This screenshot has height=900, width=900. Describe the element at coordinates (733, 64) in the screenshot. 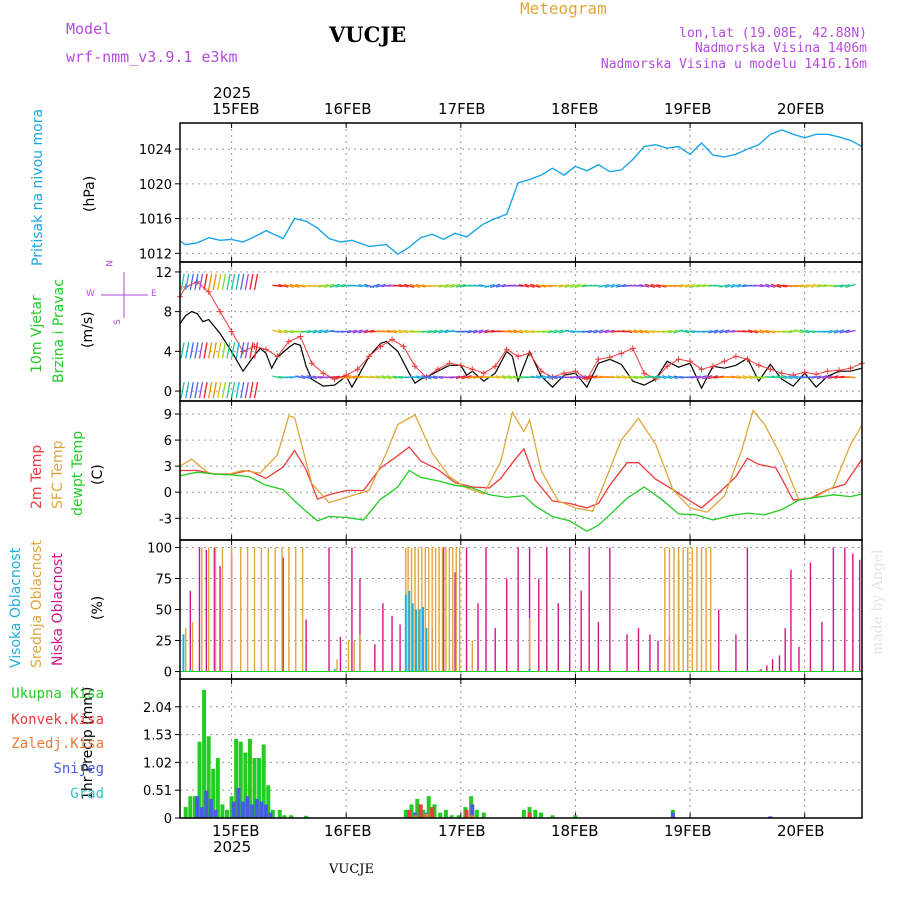

I see `model-altitude-label: Nadmorska Visina u modelu 1416.16m` at that location.